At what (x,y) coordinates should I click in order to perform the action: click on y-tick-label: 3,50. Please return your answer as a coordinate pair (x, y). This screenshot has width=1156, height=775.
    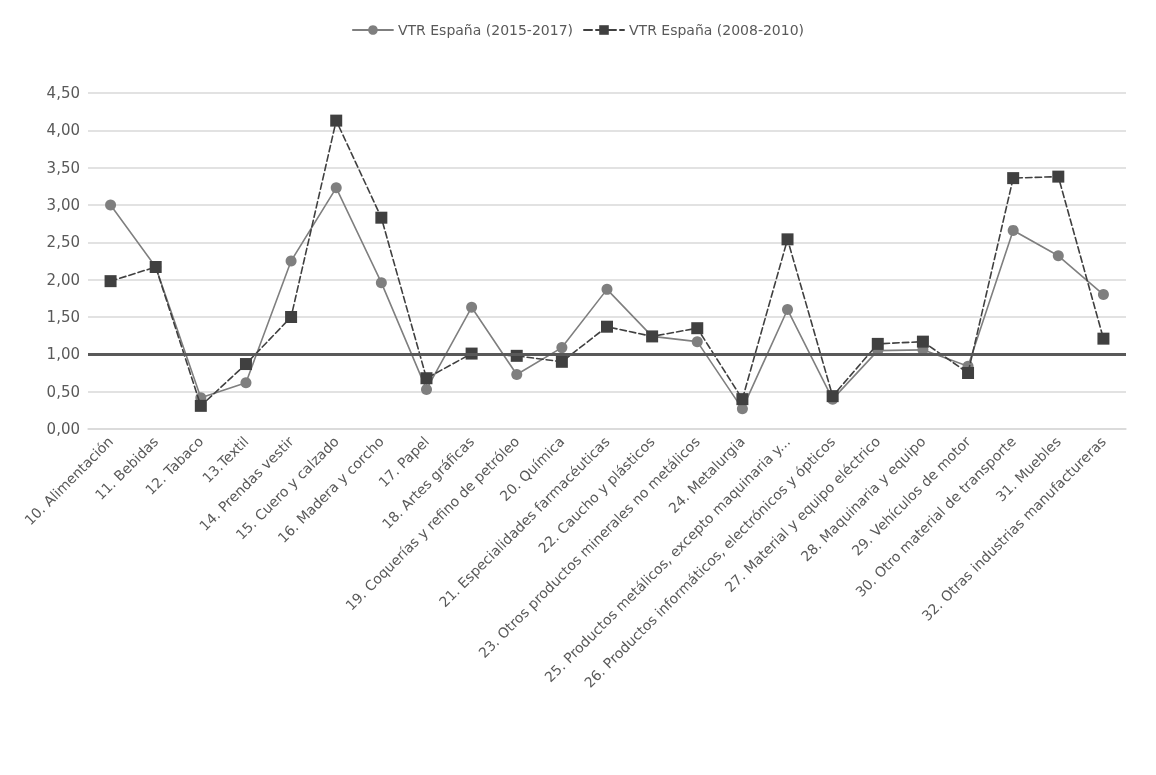
    Looking at the image, I should click on (63, 167).